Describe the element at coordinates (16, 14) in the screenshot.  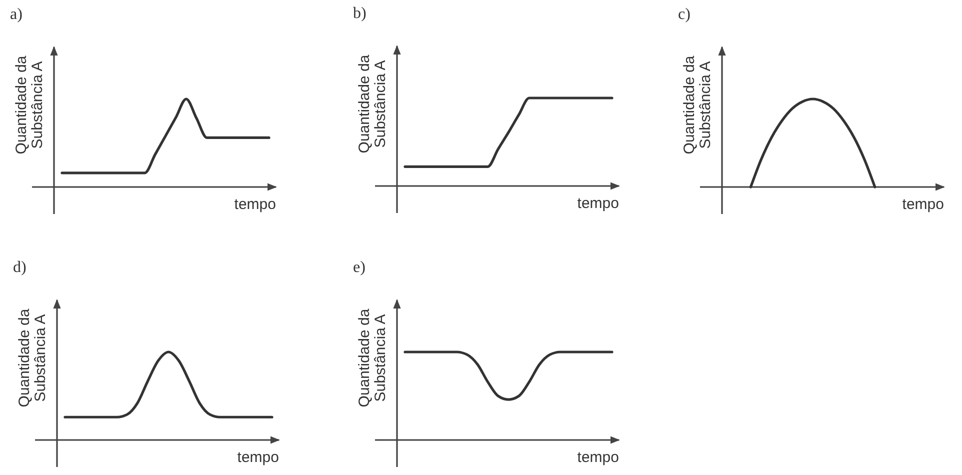
I see `chart-title: a)` at that location.